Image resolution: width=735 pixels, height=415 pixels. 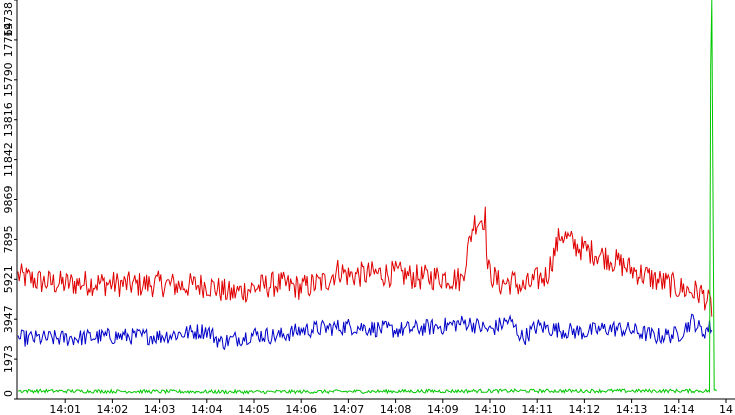 I want to click on y-tick-label: 9869, so click(x=8, y=200).